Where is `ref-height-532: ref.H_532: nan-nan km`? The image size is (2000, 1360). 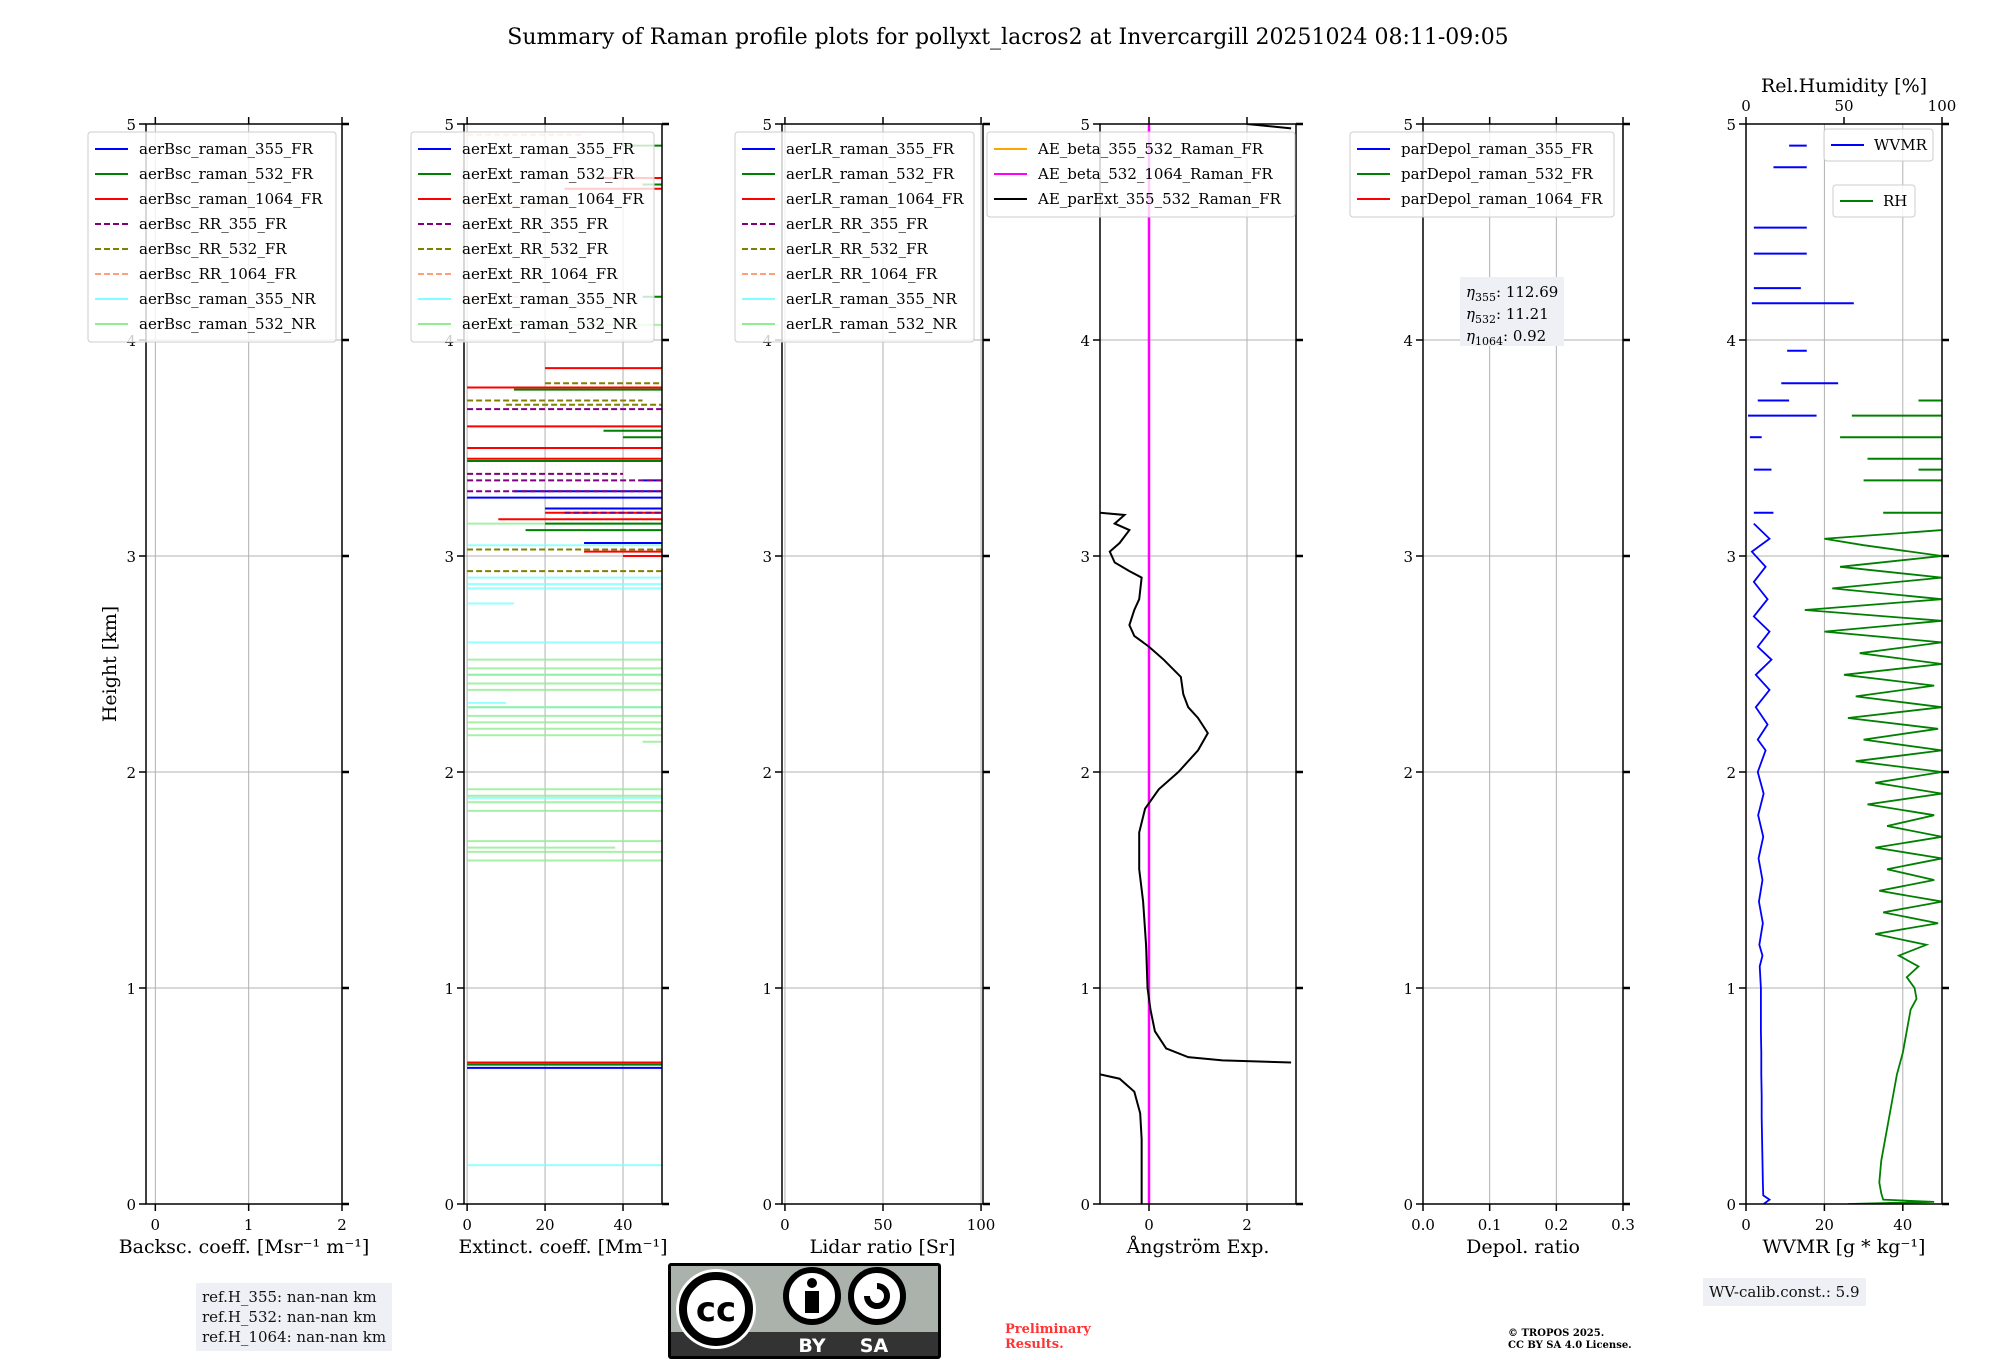 ref-height-532: ref.H_532: nan-nan km is located at coordinates (289, 1317).